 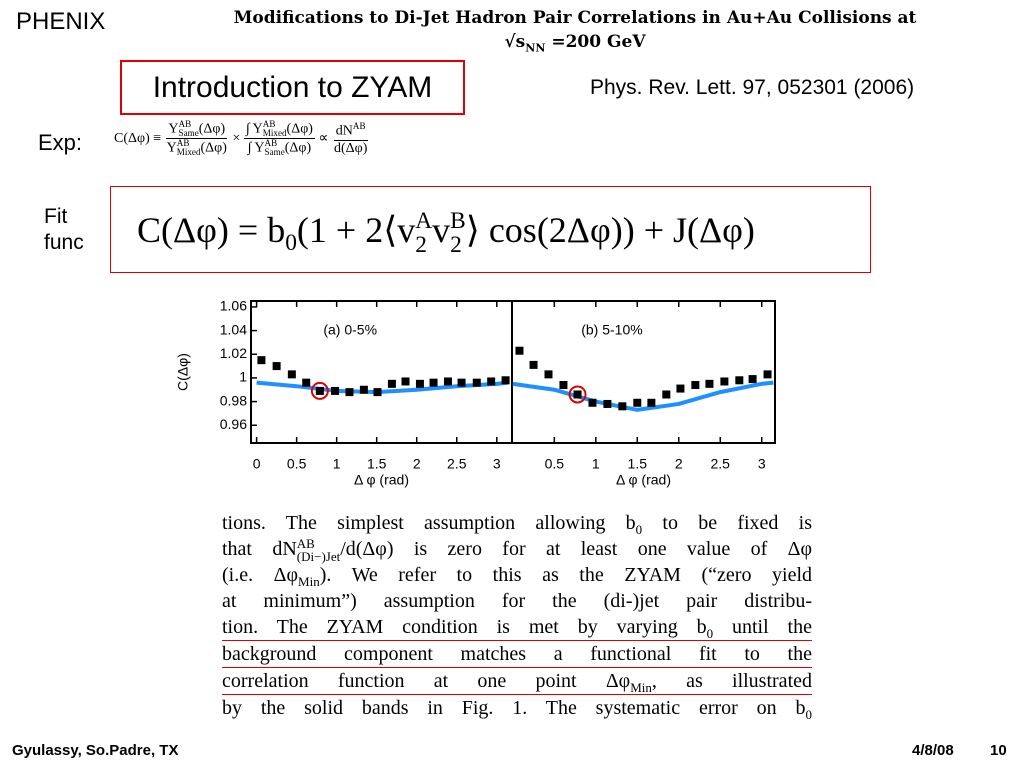 I want to click on slide-title: Introduction to ZYAM, so click(x=292, y=87).